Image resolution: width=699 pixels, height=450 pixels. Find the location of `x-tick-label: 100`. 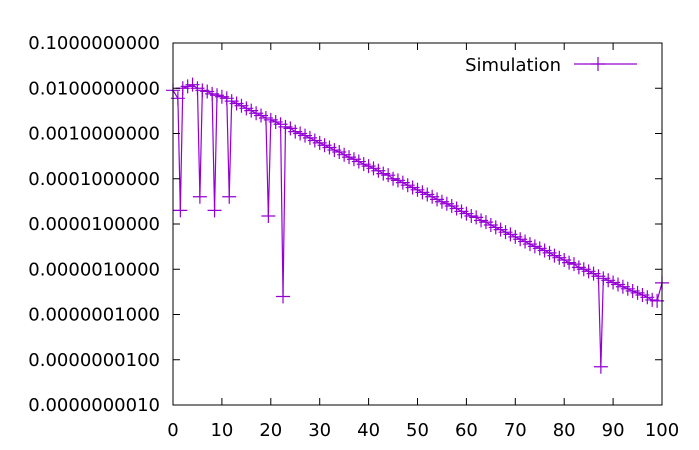

x-tick-label: 100 is located at coordinates (662, 430).